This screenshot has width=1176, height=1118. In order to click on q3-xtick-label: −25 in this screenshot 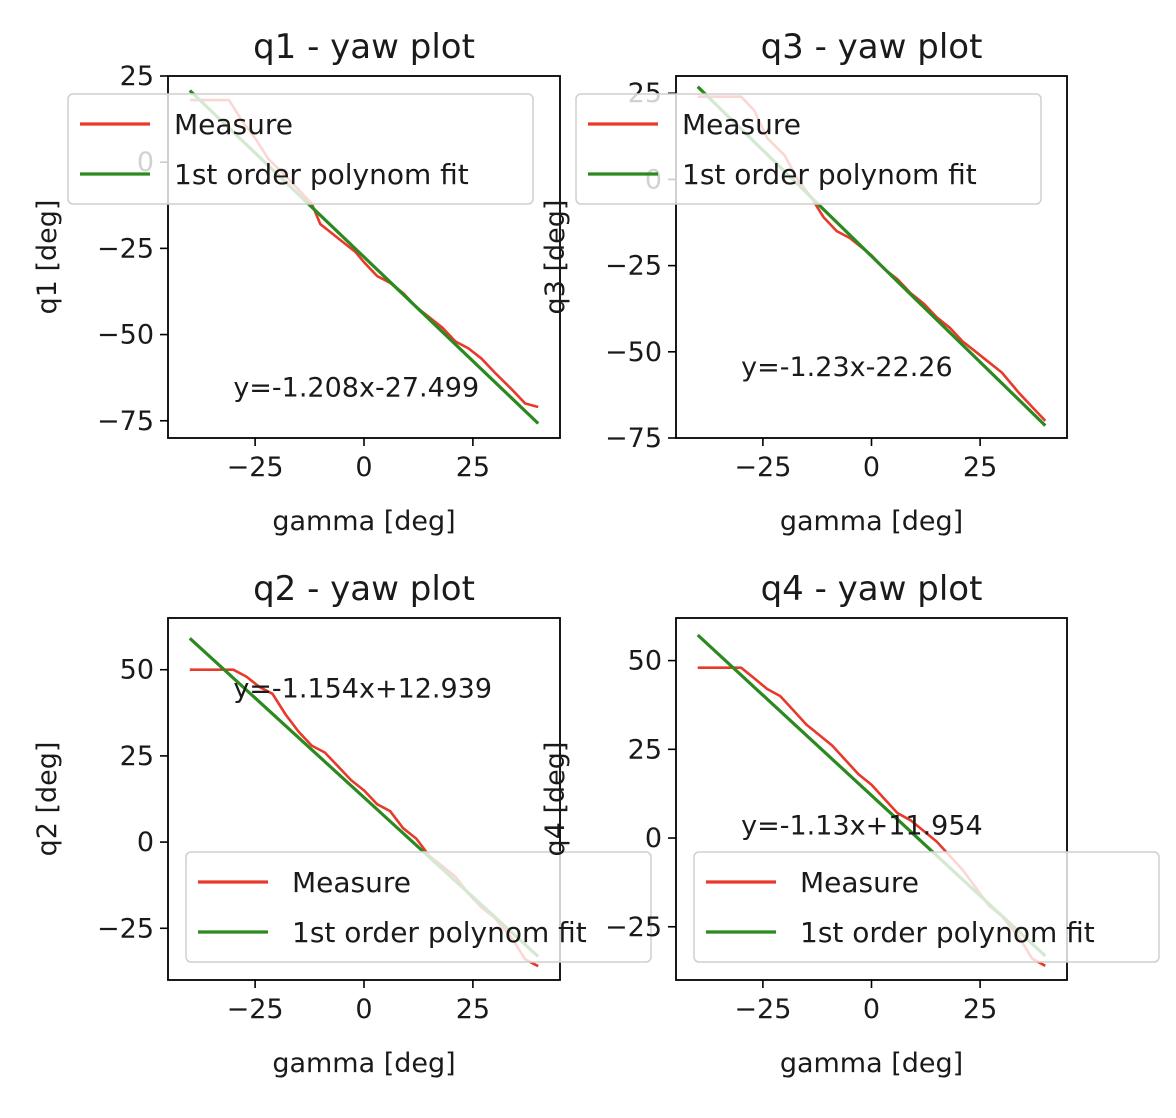, I will do `click(762, 467)`.